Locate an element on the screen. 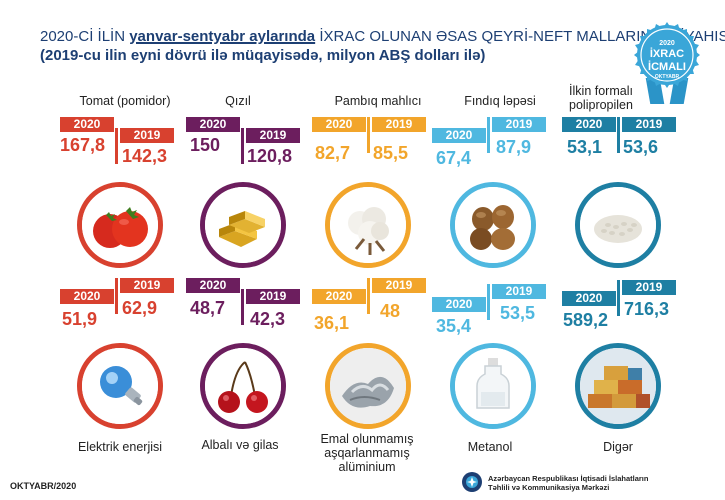  cherry-icon is located at coordinates (243, 386).